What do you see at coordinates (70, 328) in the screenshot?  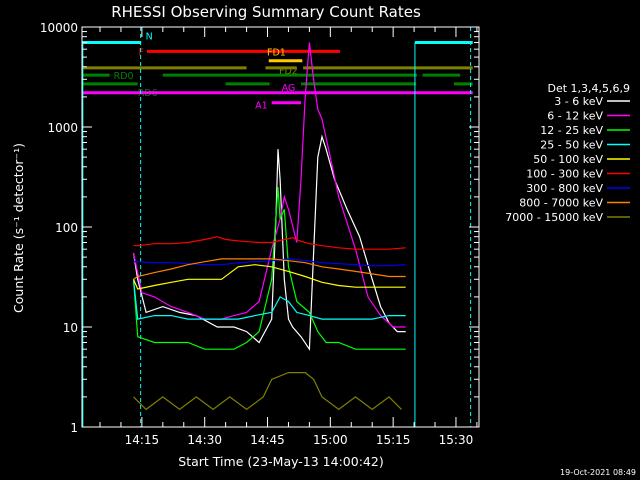 I see `y-tick-label: 10` at bounding box center [70, 328].